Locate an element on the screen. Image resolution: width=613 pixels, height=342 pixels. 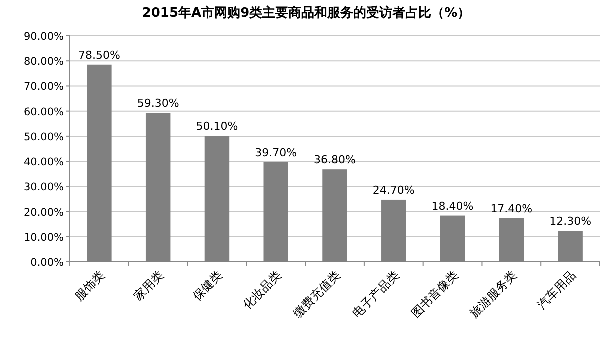
data-label: 39.70% is located at coordinates (276, 153).